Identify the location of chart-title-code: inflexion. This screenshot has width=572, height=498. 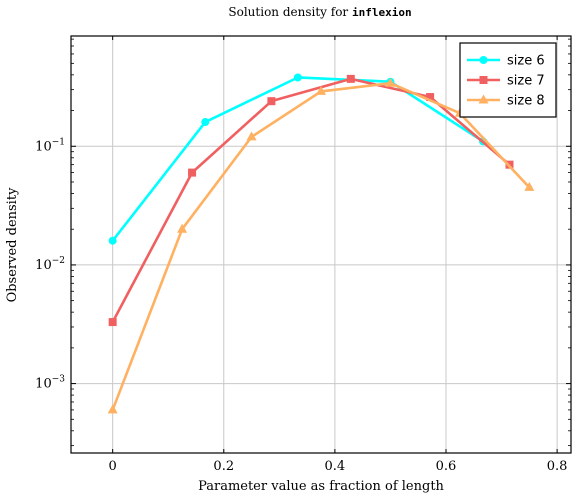
(382, 12).